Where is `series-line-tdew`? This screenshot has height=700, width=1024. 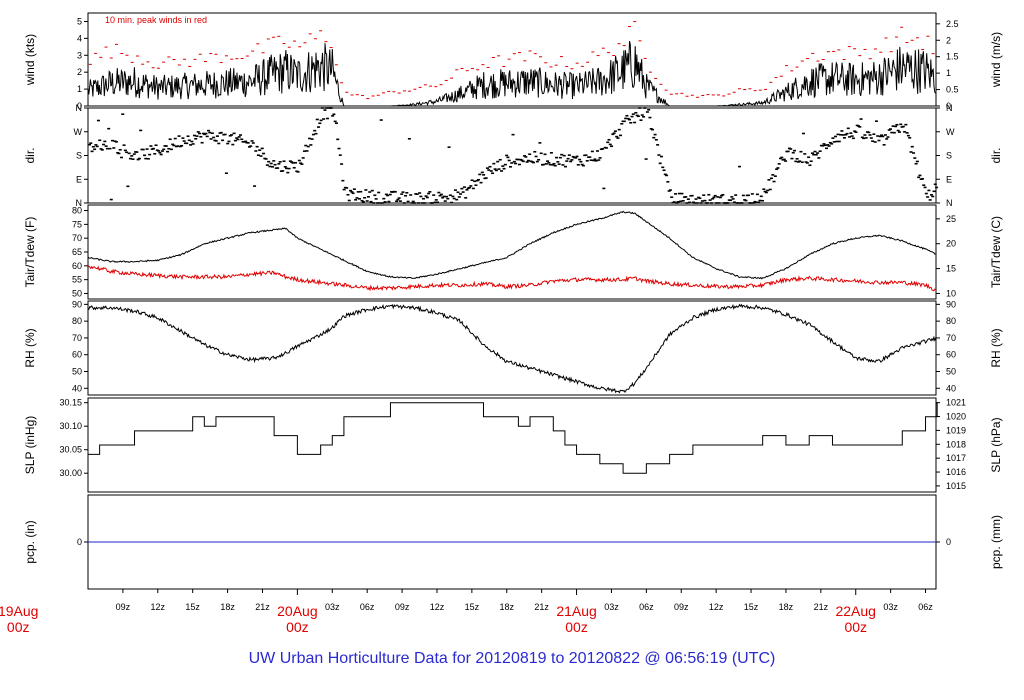 series-line-tdew is located at coordinates (511, 278).